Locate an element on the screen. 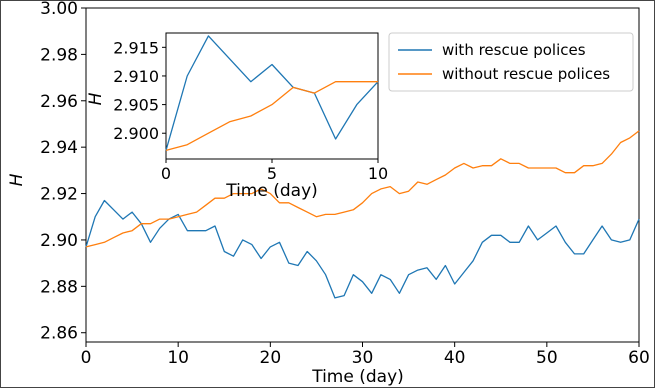 The height and width of the screenshot is (388, 655). legend-box is located at coordinates (511, 62).